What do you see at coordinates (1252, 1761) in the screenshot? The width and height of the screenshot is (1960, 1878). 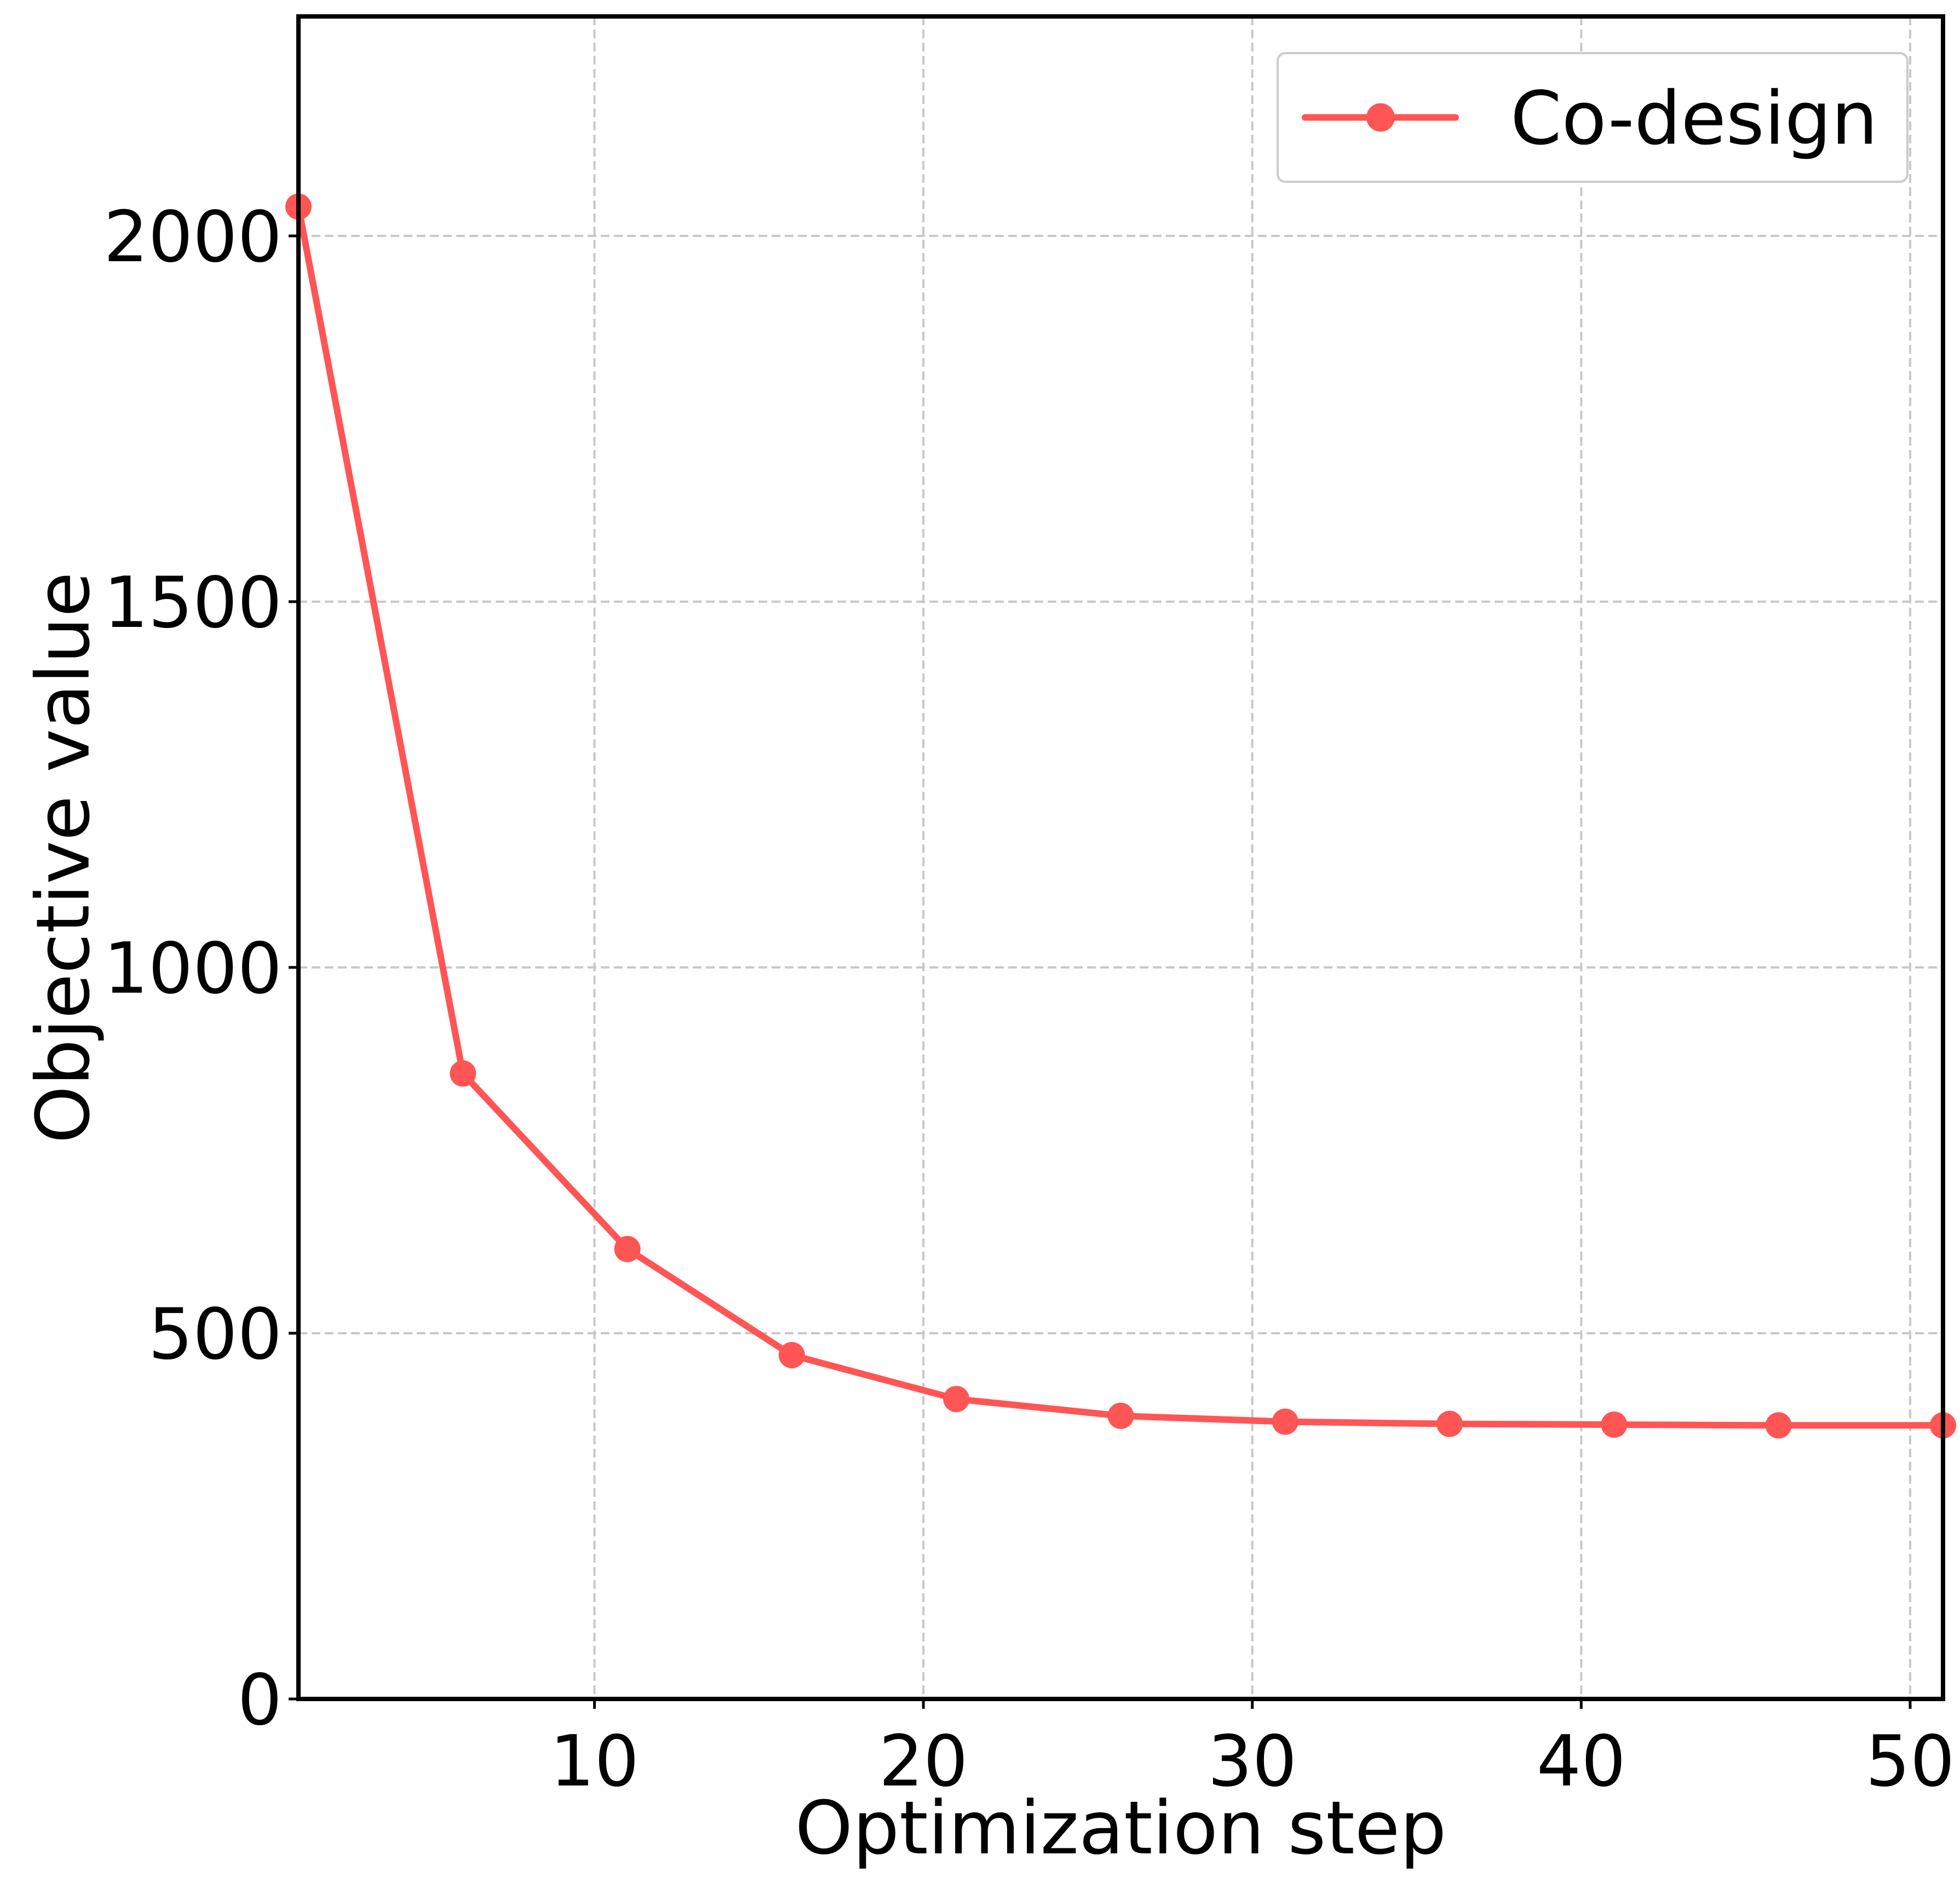 I see `x-tick-label: 30` at bounding box center [1252, 1761].